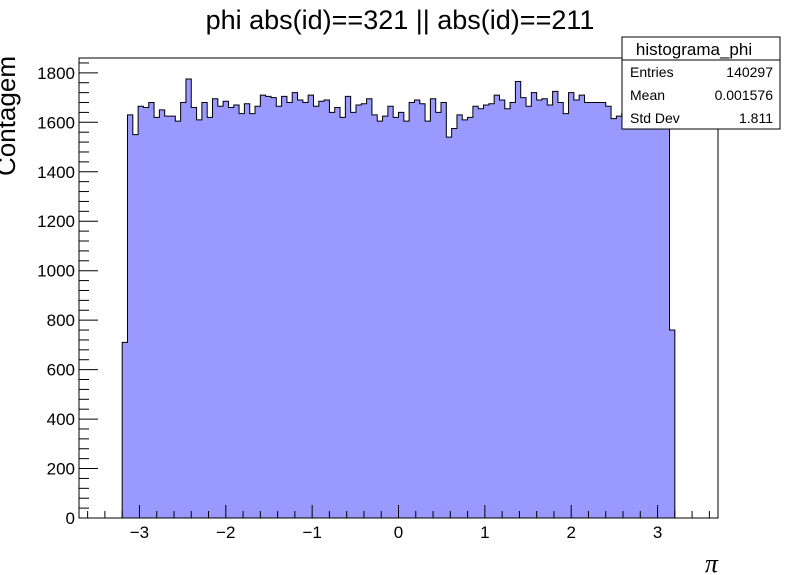  Describe the element at coordinates (139, 532) in the screenshot. I see `x-tick-label: −3` at that location.